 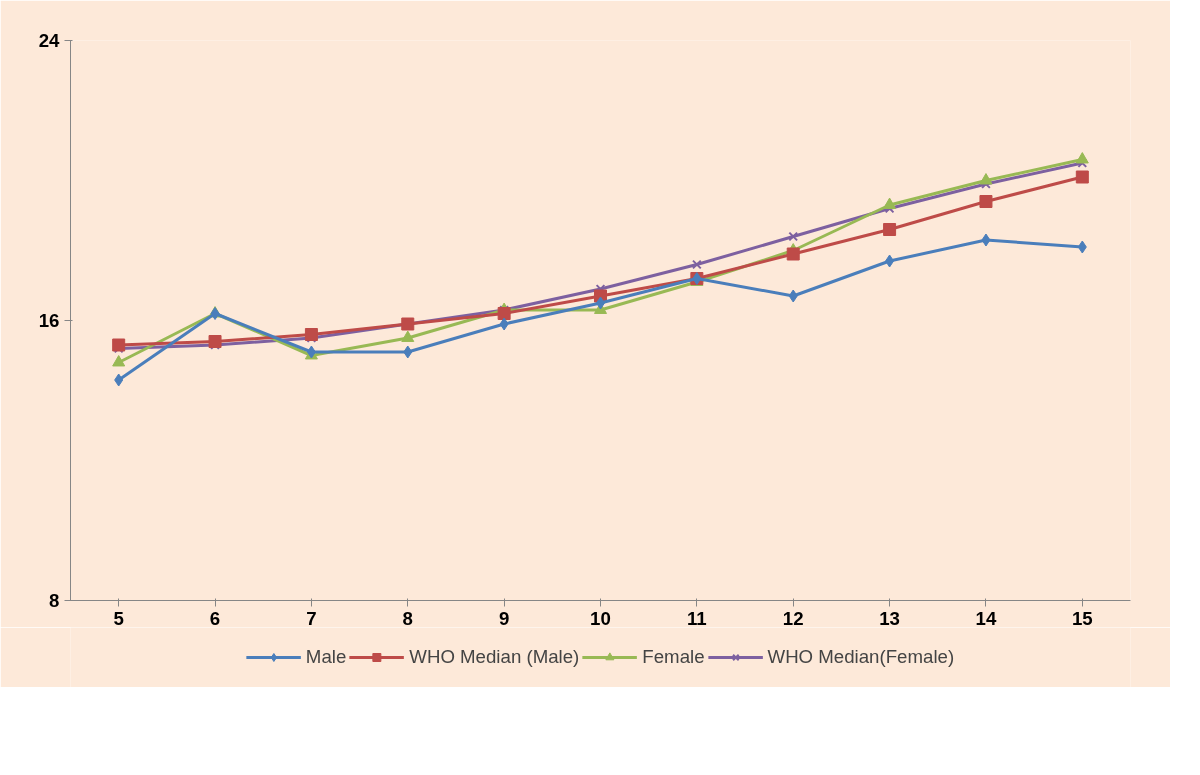 I want to click on y-tick-label: 8, so click(x=54, y=600).